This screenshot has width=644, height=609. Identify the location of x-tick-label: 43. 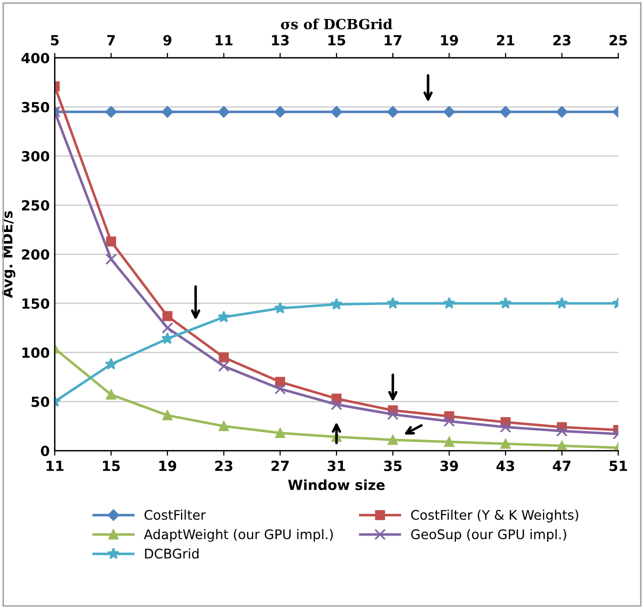
(505, 466).